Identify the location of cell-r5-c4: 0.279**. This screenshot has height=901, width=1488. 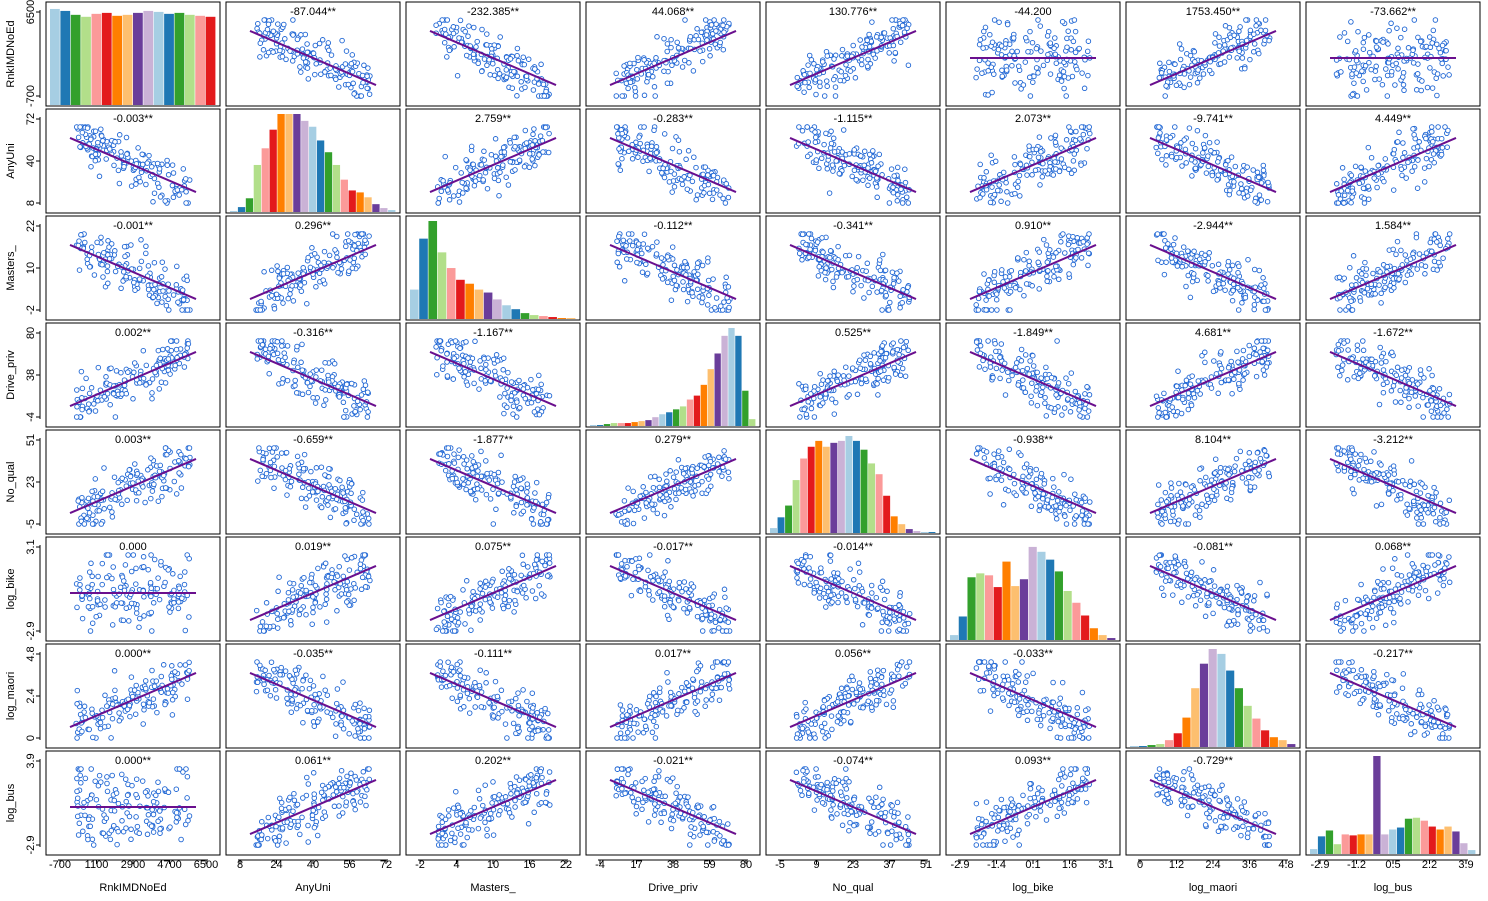
(673, 482).